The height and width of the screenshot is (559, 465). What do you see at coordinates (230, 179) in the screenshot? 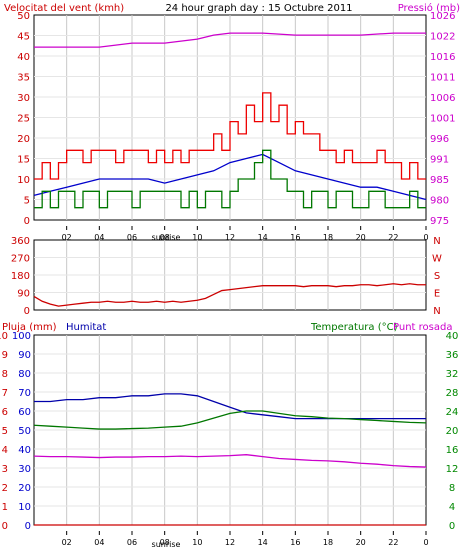
I see `wind-min-series` at bounding box center [230, 179].